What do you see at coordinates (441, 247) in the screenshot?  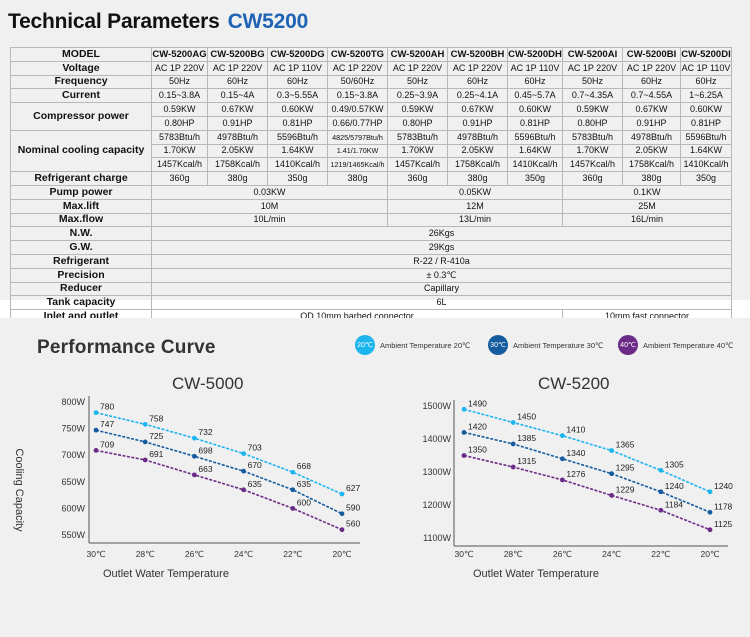 I see `spec-value: 29Kgs` at bounding box center [441, 247].